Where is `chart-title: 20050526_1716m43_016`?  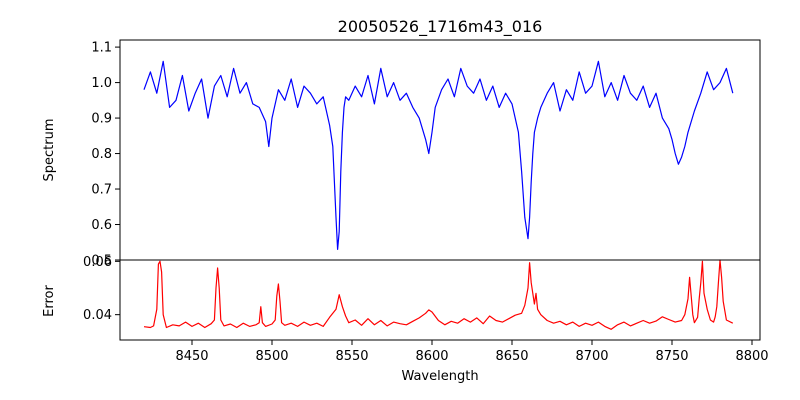
chart-title: 20050526_1716m43_016 is located at coordinates (440, 27).